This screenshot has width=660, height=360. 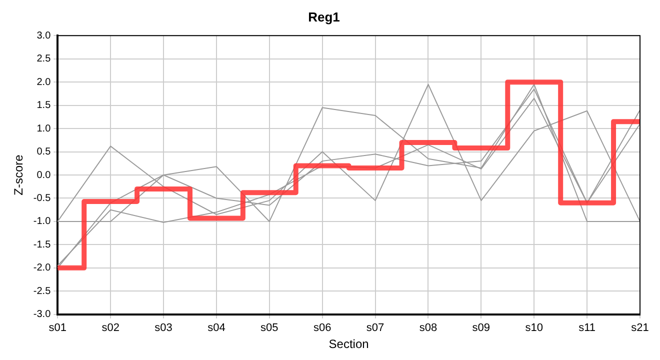 What do you see at coordinates (44, 175) in the screenshot?
I see `y-tick-label: 0.0` at bounding box center [44, 175].